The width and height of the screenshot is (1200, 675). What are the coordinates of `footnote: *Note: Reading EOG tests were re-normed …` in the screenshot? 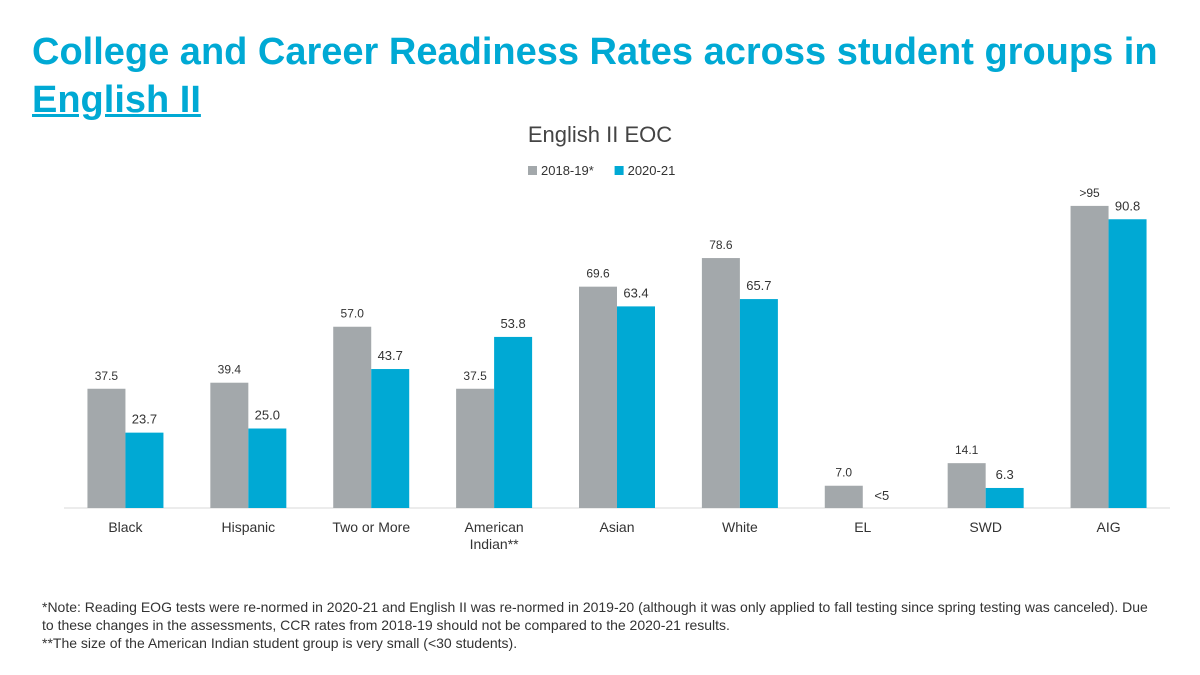 It's located at (602, 625).